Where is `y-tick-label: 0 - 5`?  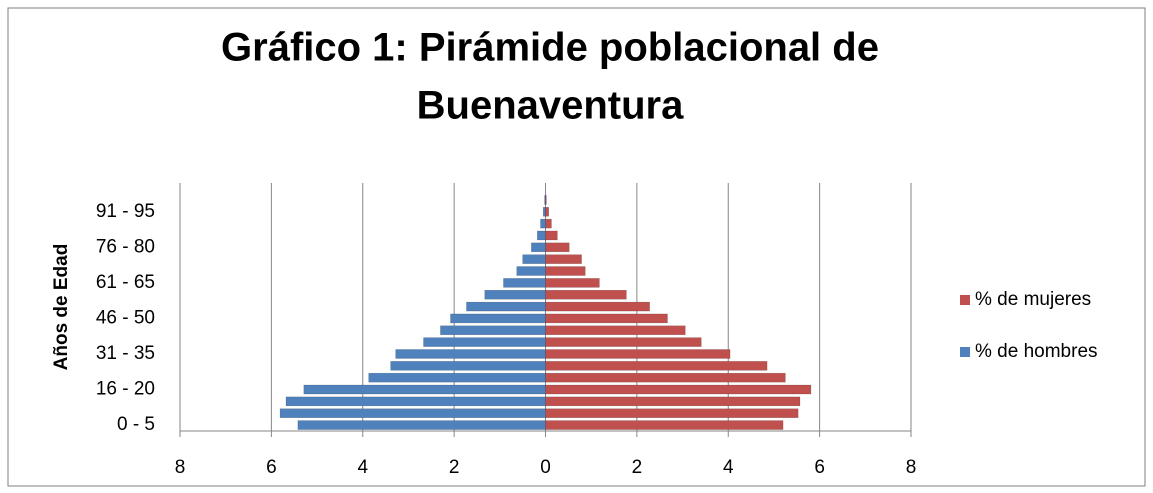
y-tick-label: 0 - 5 is located at coordinates (136, 424).